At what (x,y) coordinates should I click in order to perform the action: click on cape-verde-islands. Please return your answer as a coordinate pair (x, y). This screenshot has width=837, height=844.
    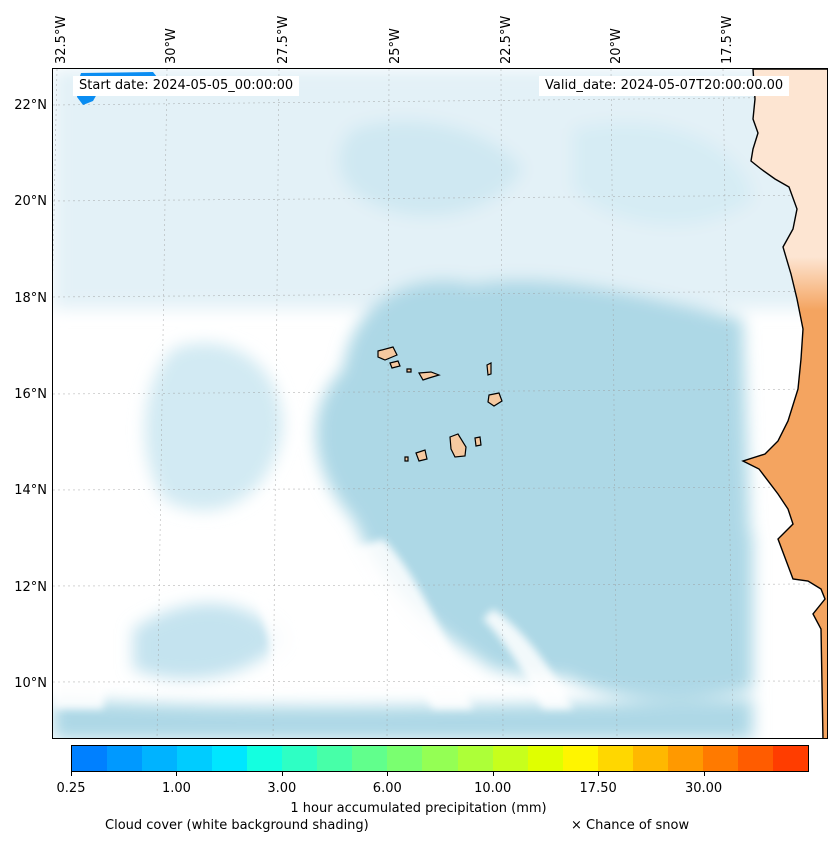
    Looking at the image, I should click on (440, 404).